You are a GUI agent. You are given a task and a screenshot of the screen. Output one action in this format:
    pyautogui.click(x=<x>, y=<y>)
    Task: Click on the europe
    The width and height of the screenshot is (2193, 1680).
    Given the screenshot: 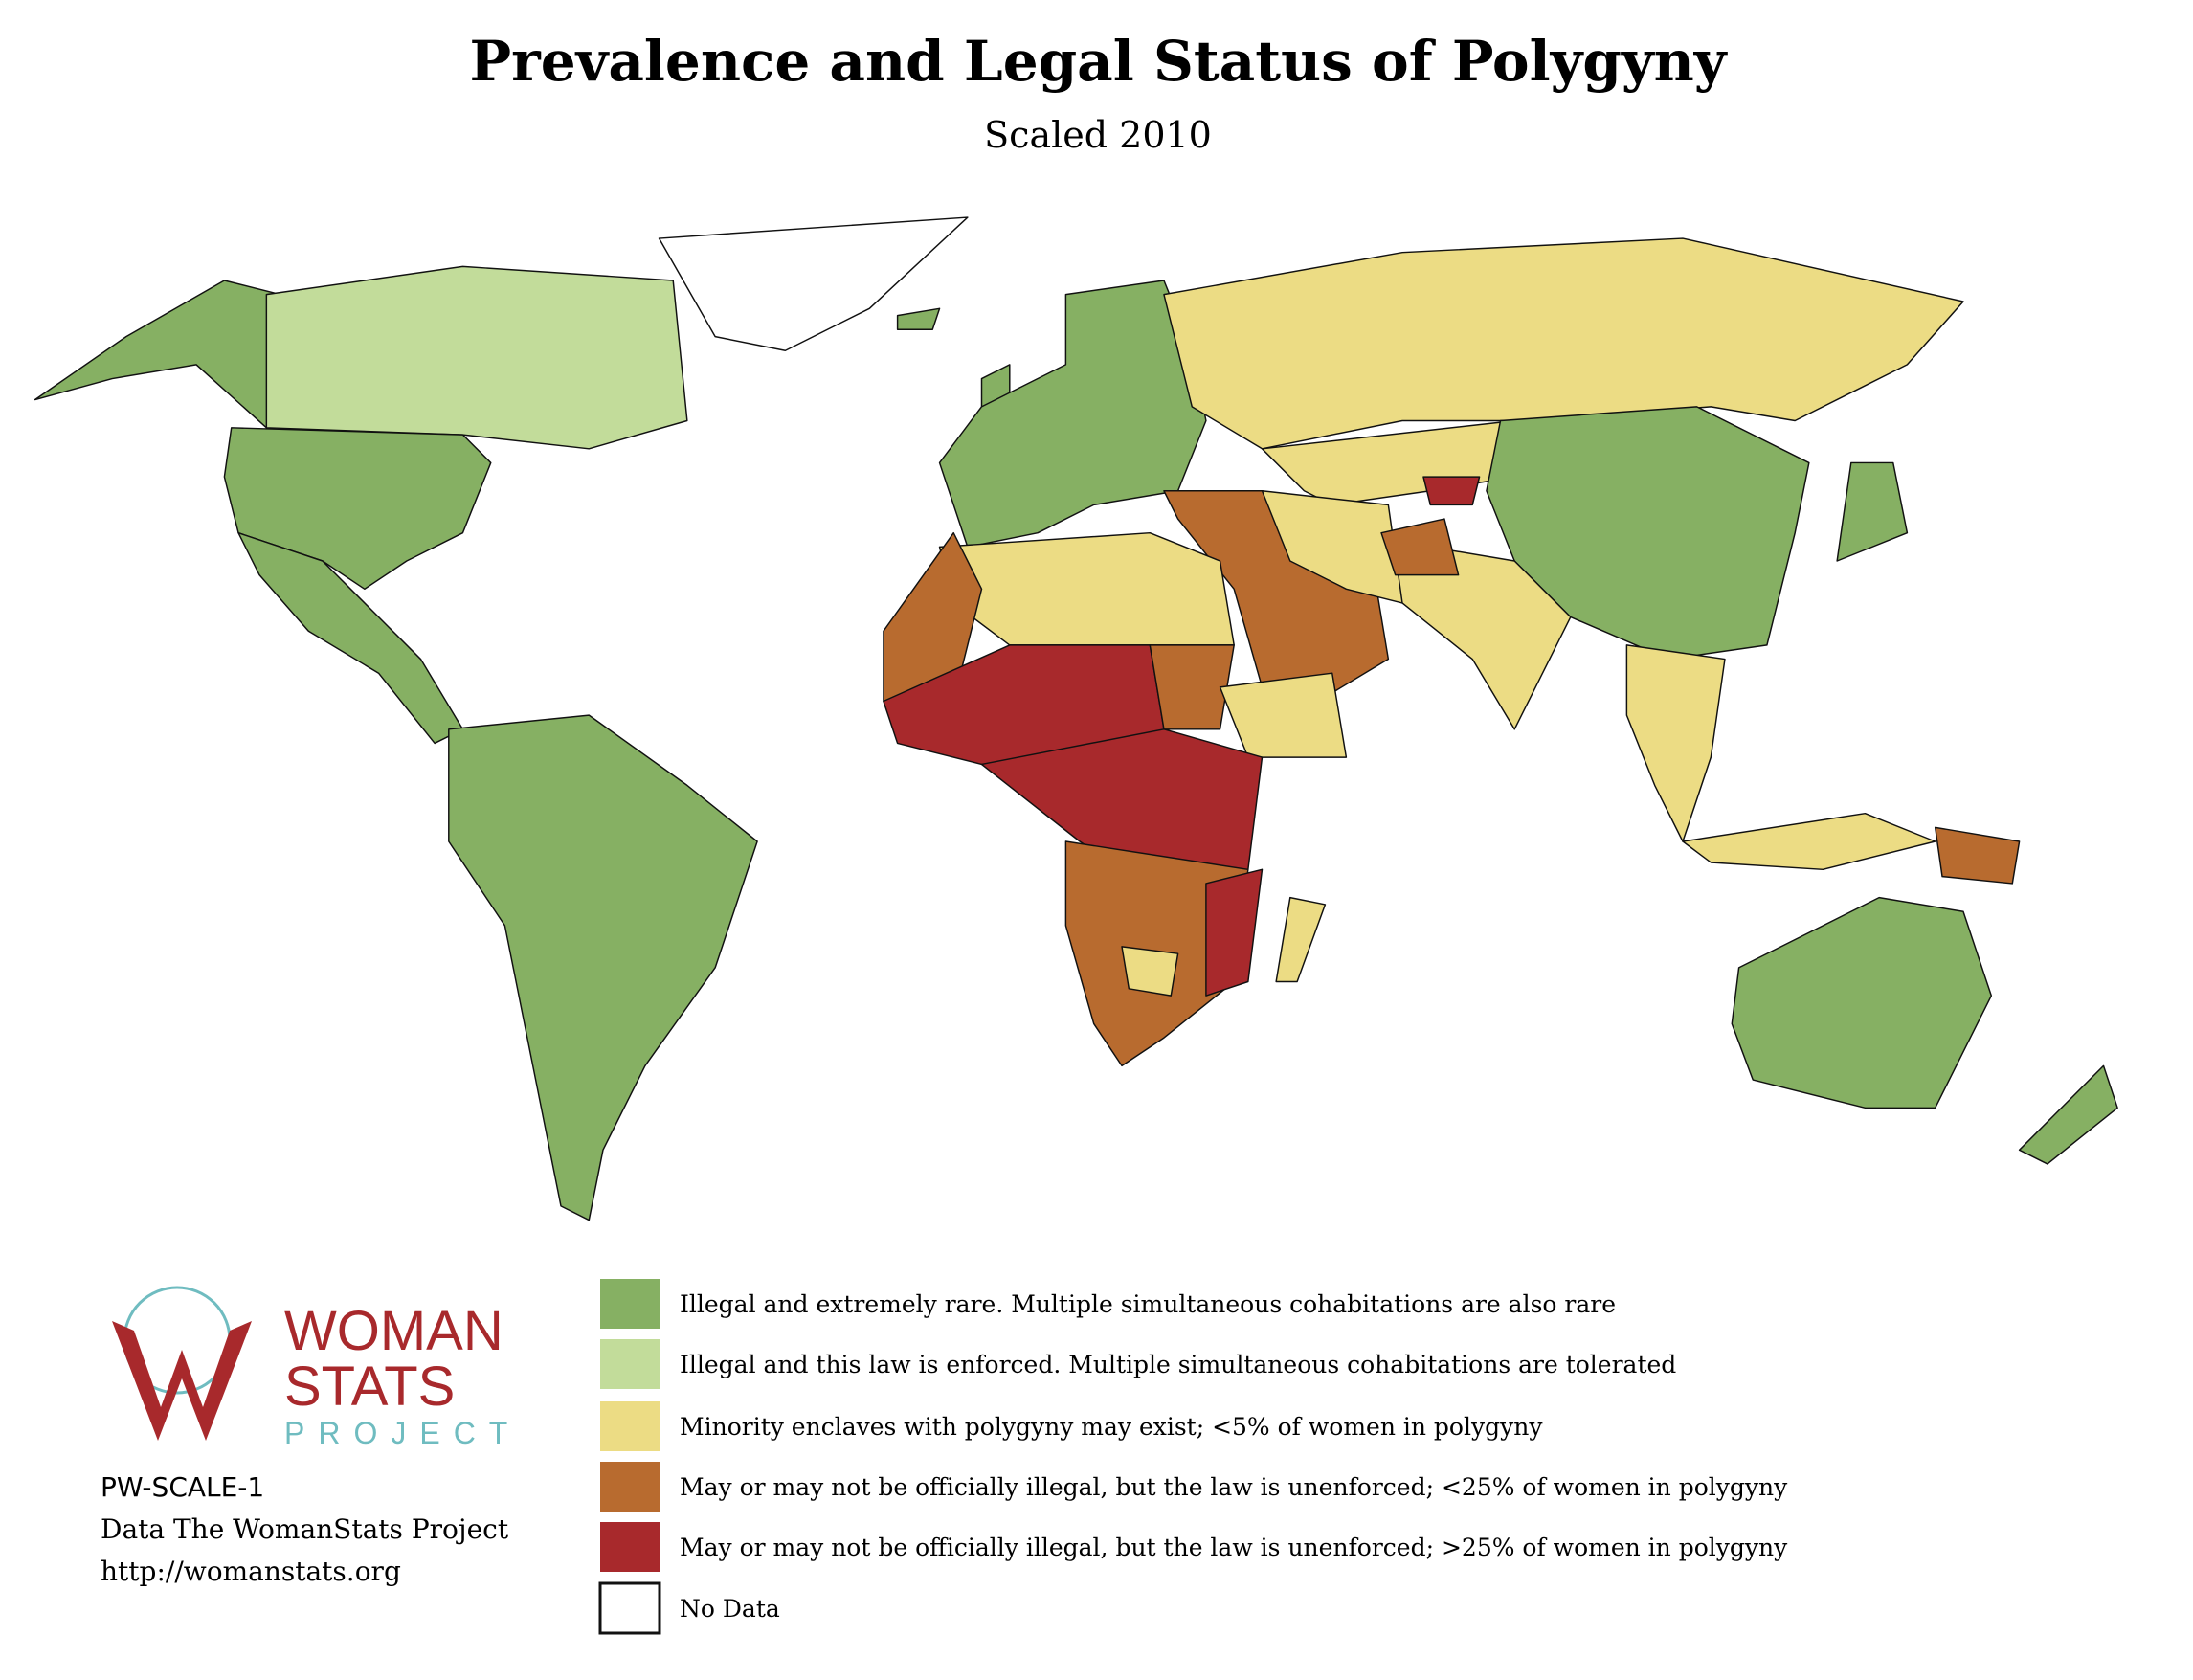 What is the action you would take?
    pyautogui.click(x=1072, y=415)
    